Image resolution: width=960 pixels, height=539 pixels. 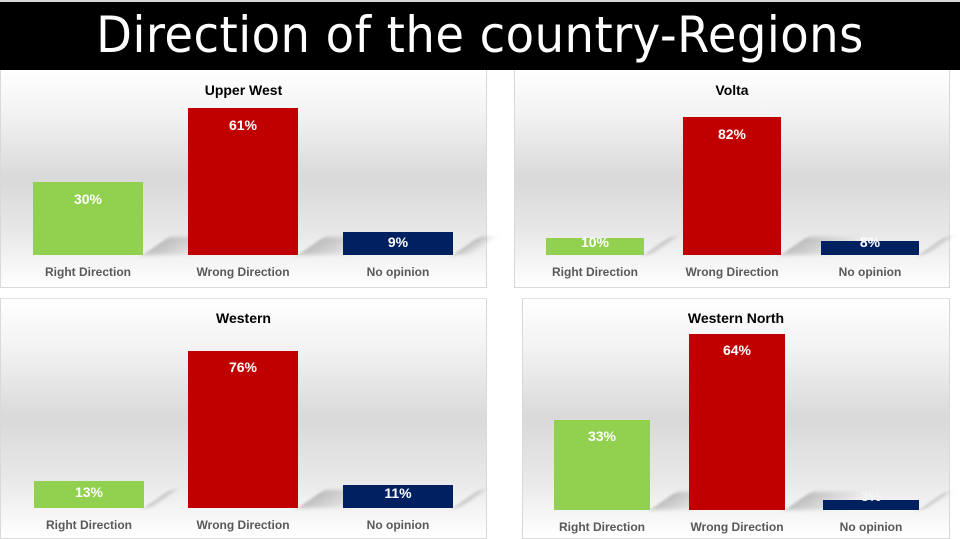 What do you see at coordinates (88, 199) in the screenshot?
I see `bar-value-label: 30%` at bounding box center [88, 199].